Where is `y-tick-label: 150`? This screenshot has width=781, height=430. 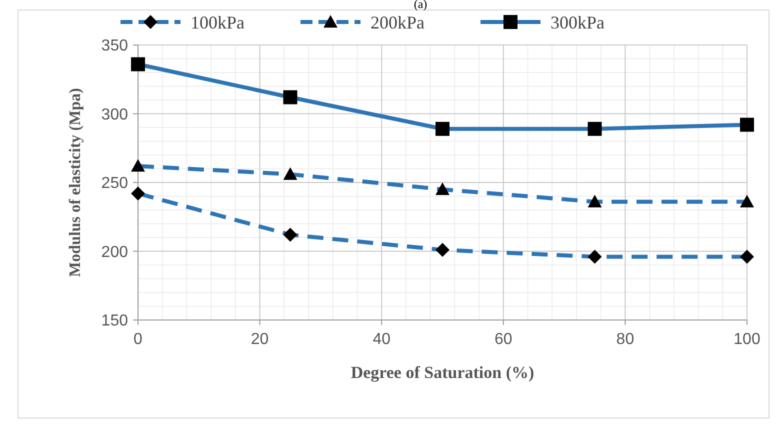
y-tick-label: 150 is located at coordinates (114, 321).